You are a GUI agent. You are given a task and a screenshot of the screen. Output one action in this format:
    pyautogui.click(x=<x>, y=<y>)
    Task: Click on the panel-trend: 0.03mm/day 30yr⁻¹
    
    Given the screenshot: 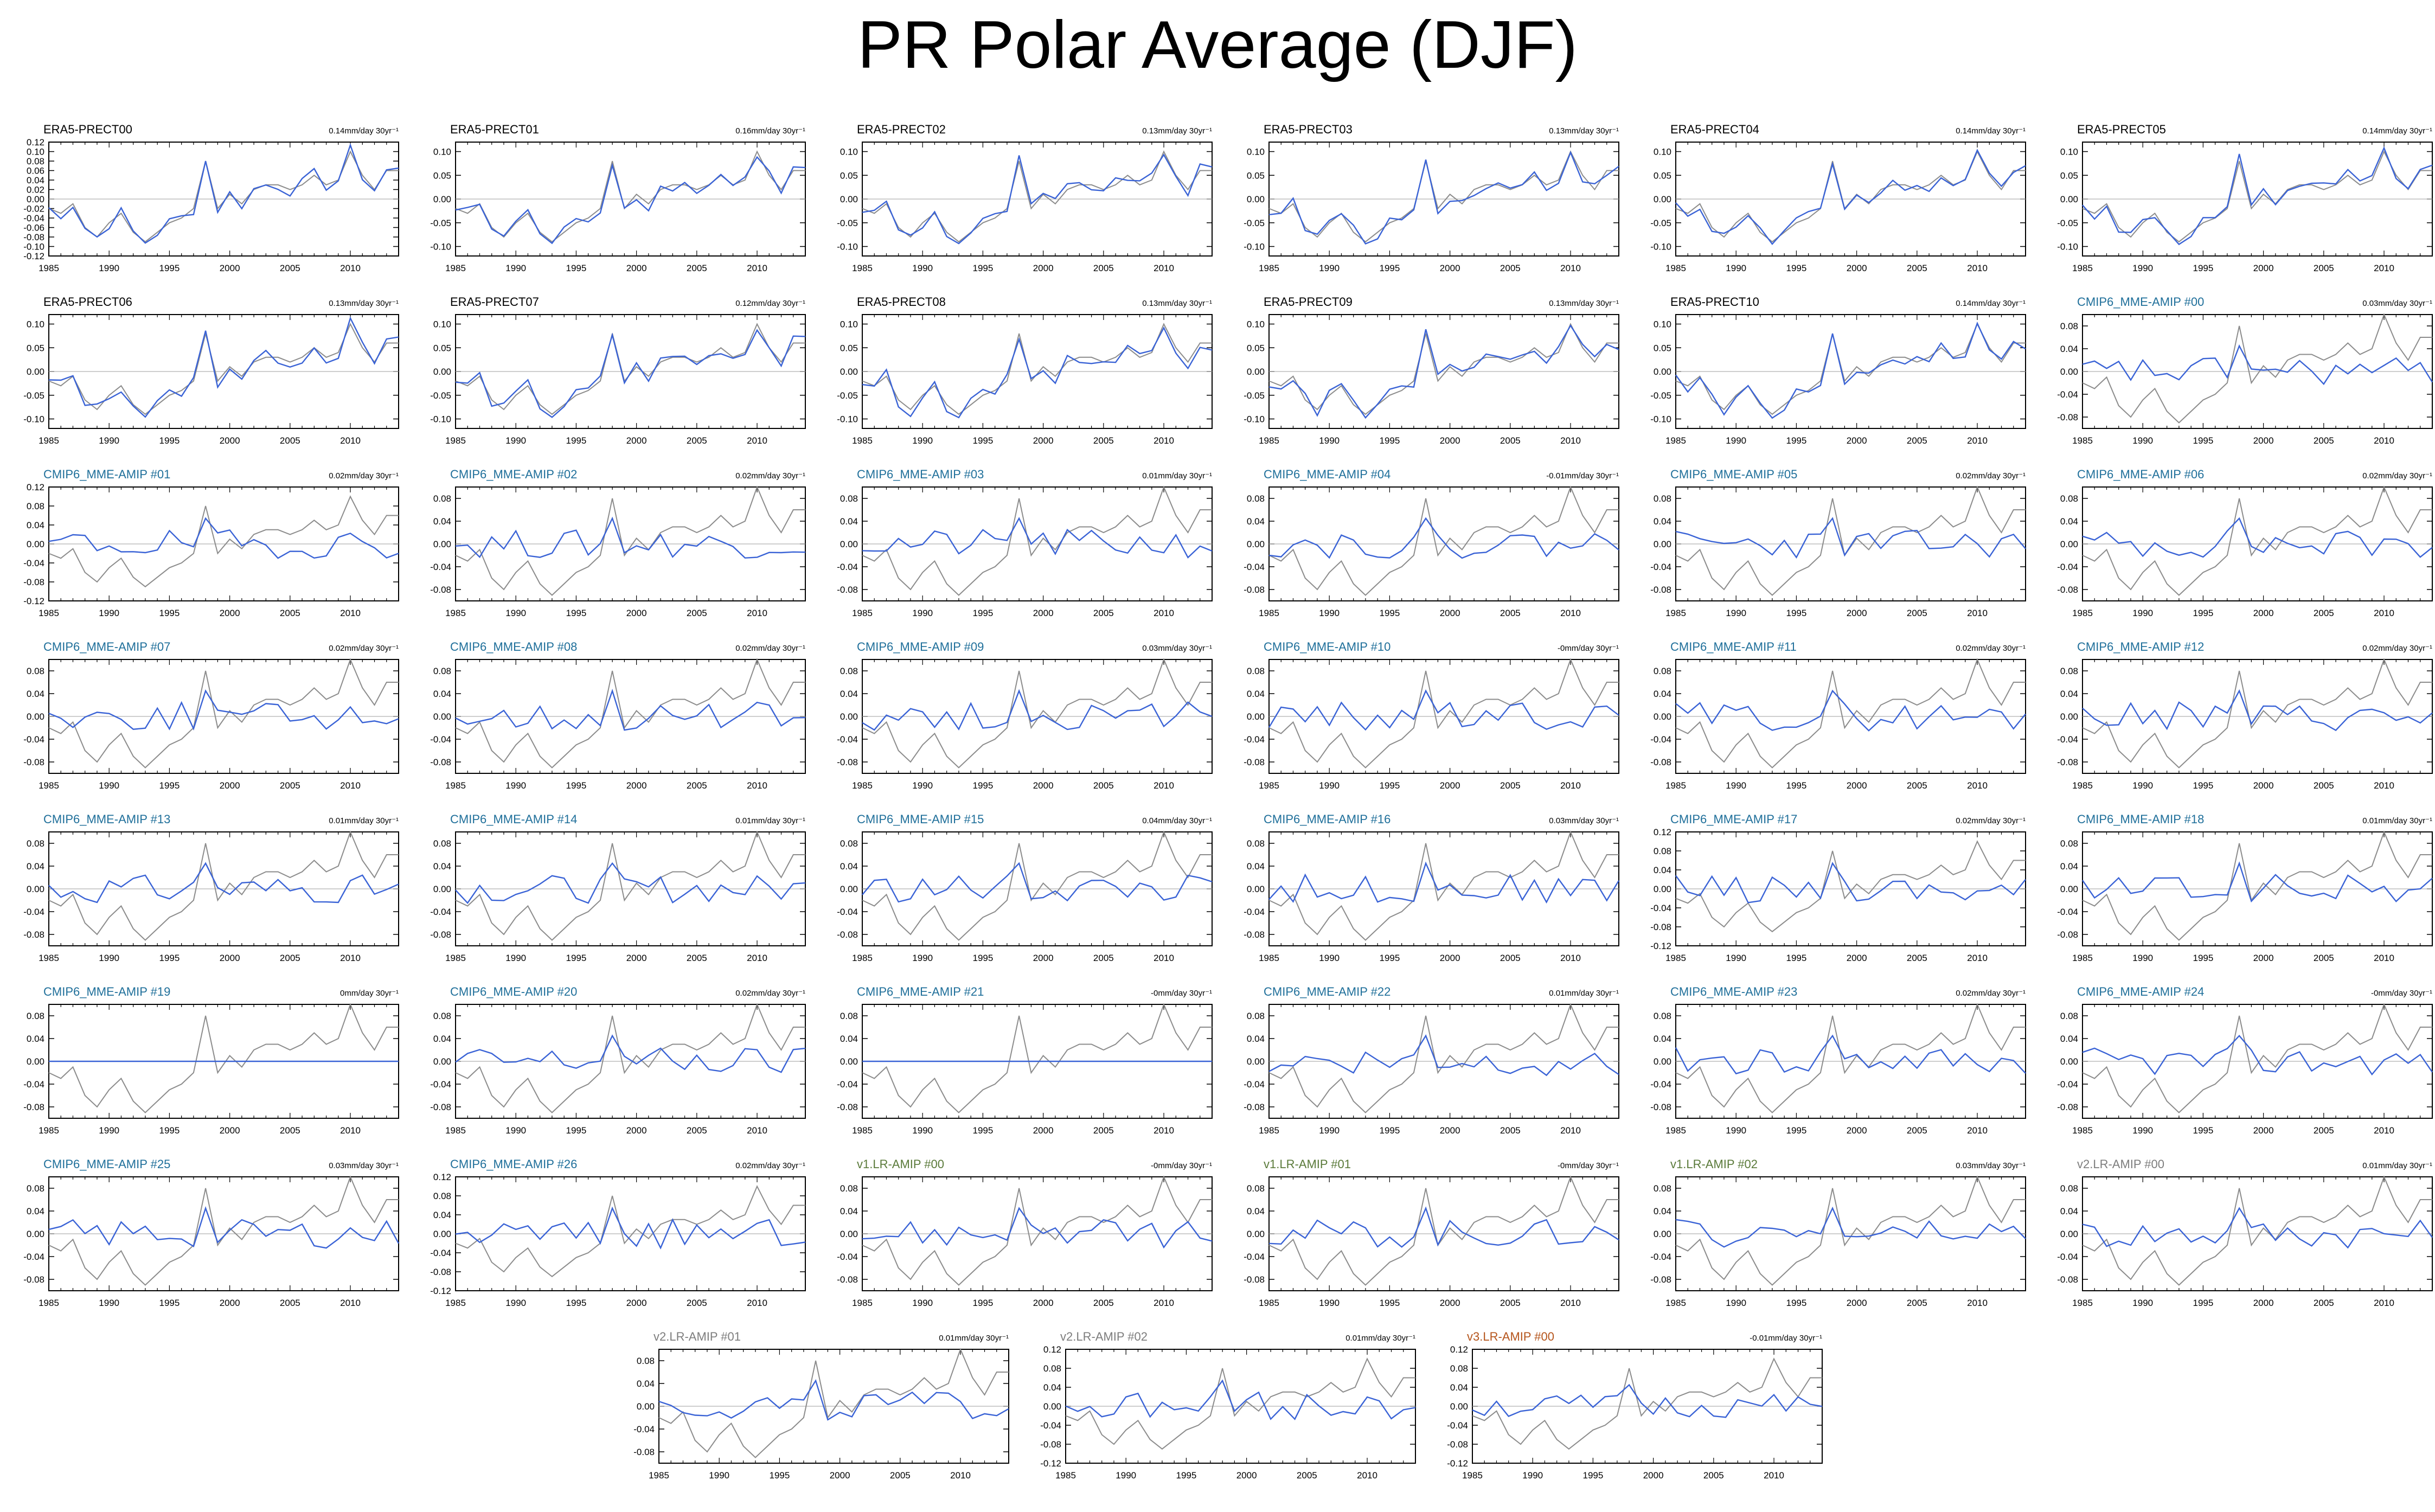 What is the action you would take?
    pyautogui.click(x=1584, y=821)
    